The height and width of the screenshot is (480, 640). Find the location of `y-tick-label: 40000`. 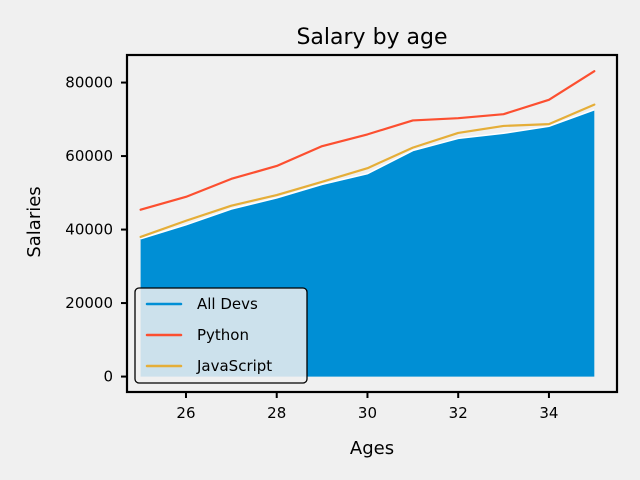

y-tick-label: 40000 is located at coordinates (89, 230).